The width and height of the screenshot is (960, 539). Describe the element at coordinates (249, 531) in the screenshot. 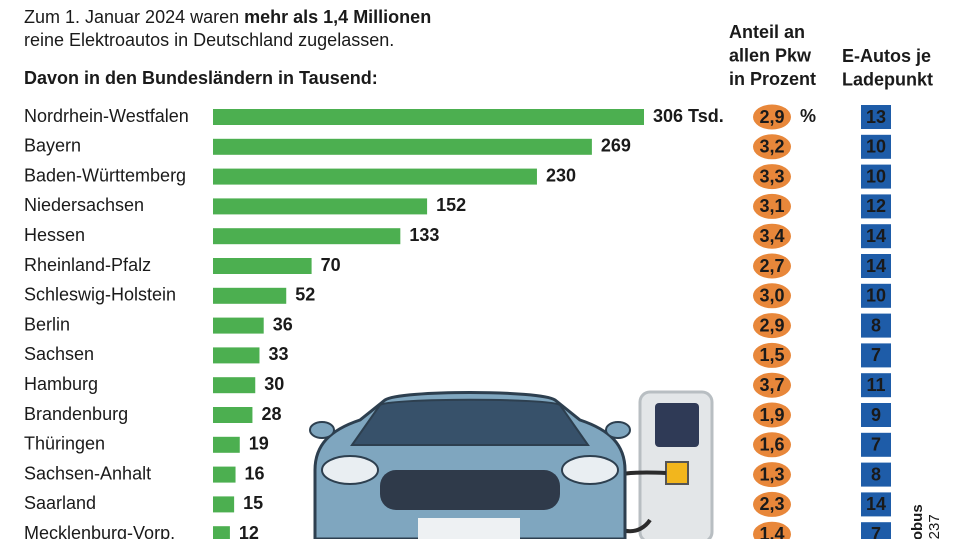

I see `value-label: 12` at that location.